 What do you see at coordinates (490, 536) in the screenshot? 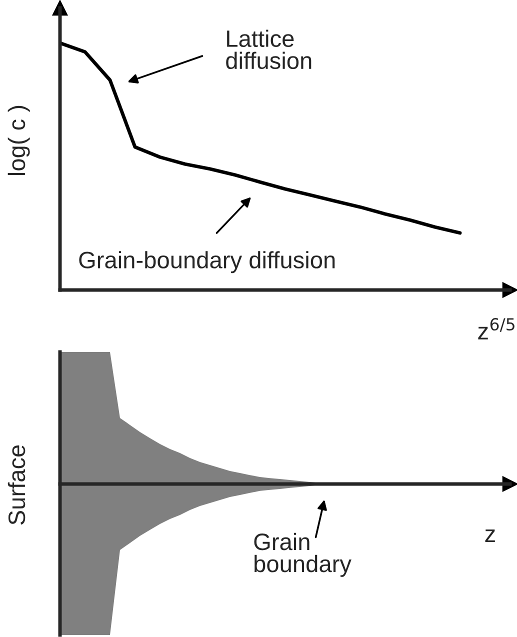
I see `x-axis-title: z` at bounding box center [490, 536].